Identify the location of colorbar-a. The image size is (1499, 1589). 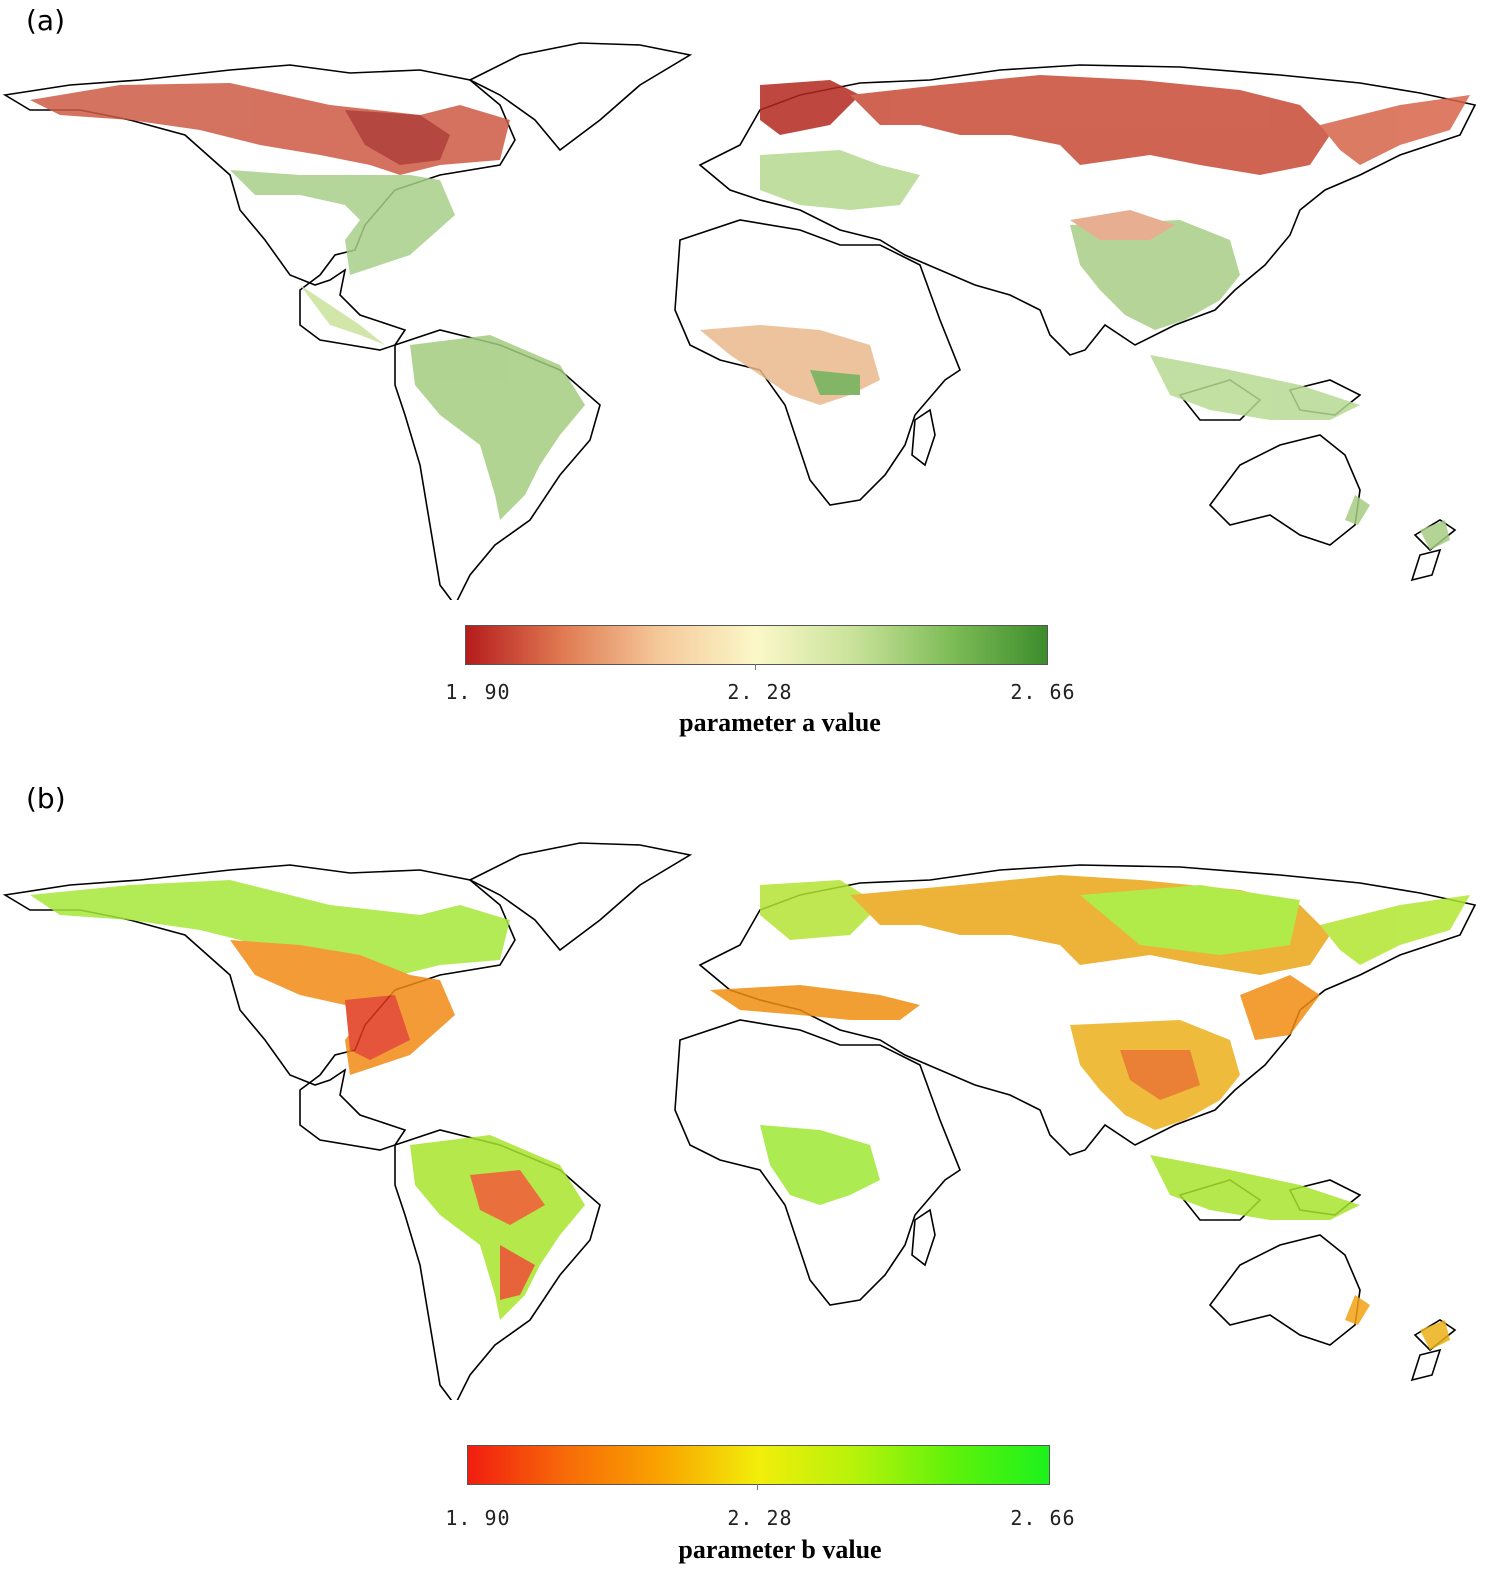
(756, 645).